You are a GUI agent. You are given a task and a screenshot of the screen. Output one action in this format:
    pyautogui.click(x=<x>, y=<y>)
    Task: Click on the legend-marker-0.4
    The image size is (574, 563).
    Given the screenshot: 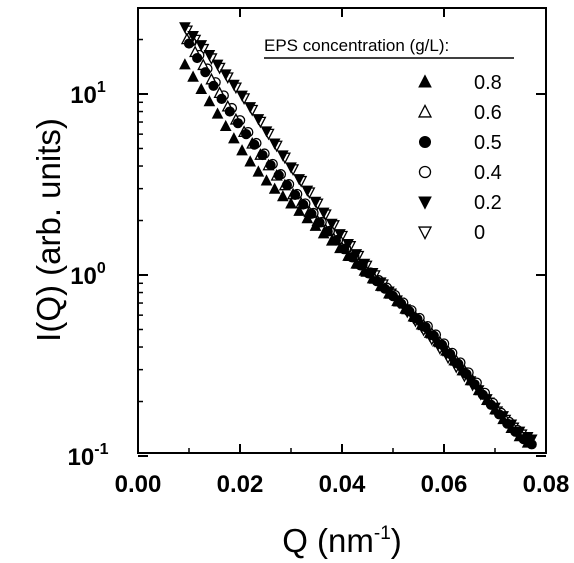 What is the action you would take?
    pyautogui.click(x=425, y=172)
    